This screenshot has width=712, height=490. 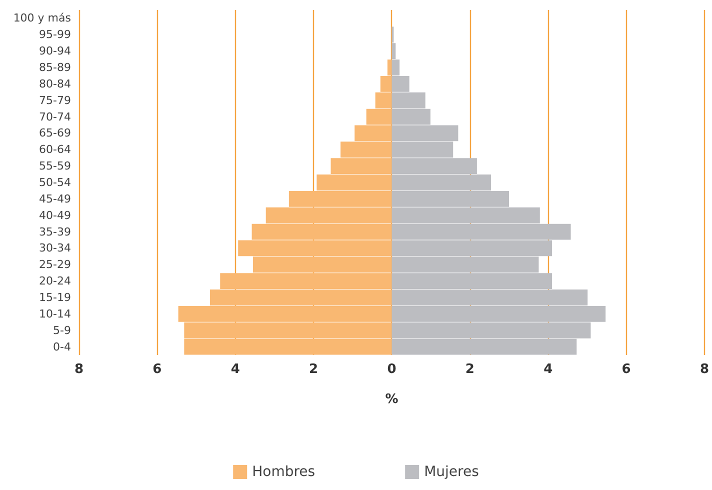 I want to click on y-tick-label: 85-89, so click(x=55, y=67).